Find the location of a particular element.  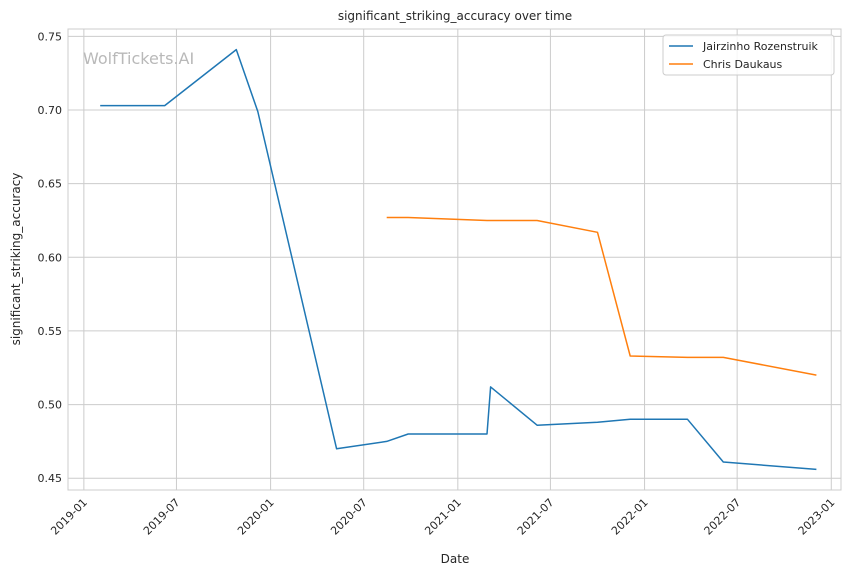

legend-box is located at coordinates (748, 55).